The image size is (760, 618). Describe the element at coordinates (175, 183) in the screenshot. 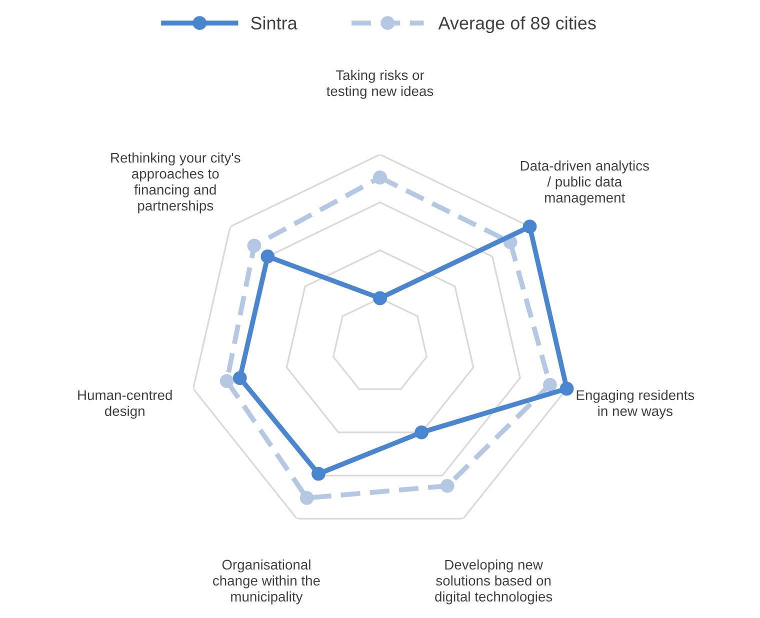

I see `spoke-label: Rethinking your city's approaches to financing and partnerships` at that location.